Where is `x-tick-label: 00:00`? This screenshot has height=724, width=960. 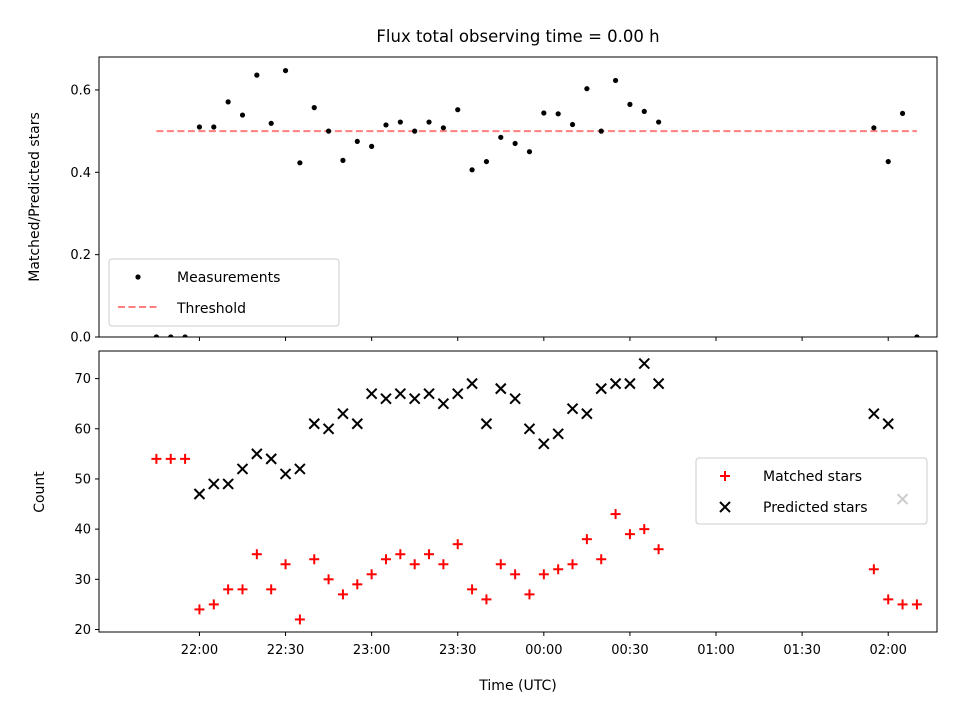 x-tick-label: 00:00 is located at coordinates (543, 650).